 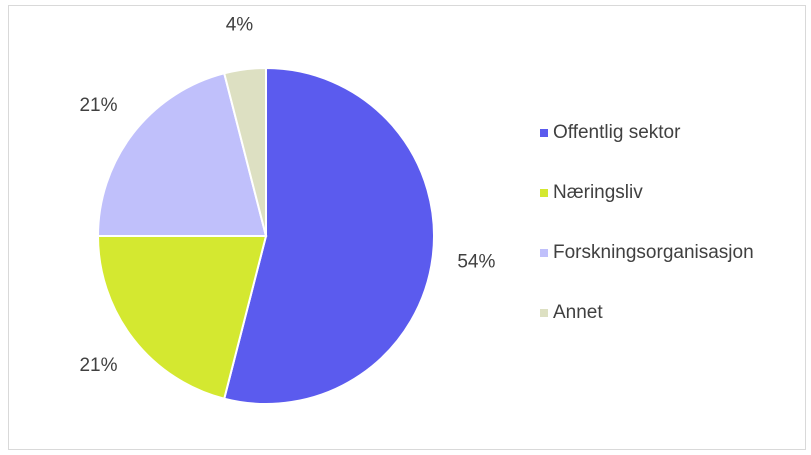 What do you see at coordinates (653, 252) in the screenshot?
I see `legend-label: Forskningsorganisasjon` at bounding box center [653, 252].